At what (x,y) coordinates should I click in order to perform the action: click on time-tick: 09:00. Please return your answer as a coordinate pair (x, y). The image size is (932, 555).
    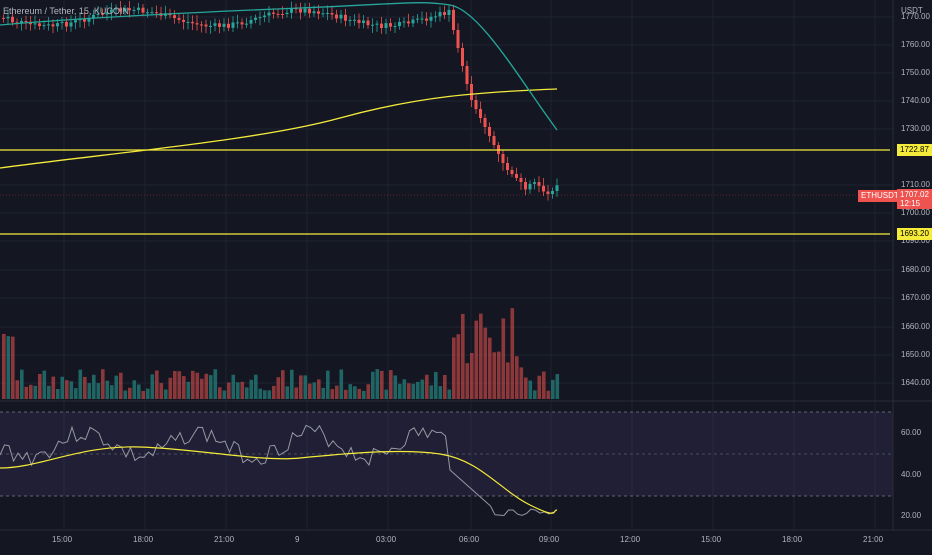
    Looking at the image, I should click on (549, 539).